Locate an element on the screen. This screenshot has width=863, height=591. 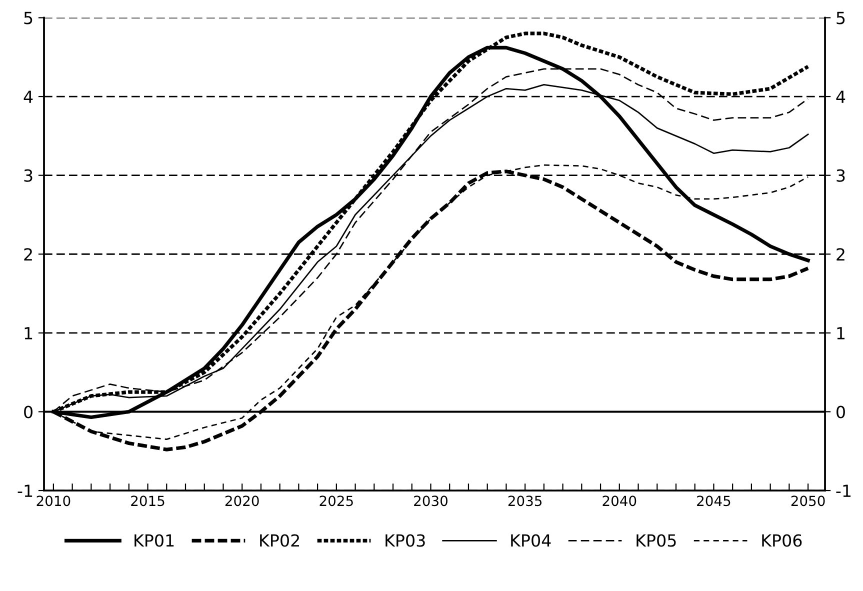
y2-tick-label: 2 is located at coordinates (840, 254).